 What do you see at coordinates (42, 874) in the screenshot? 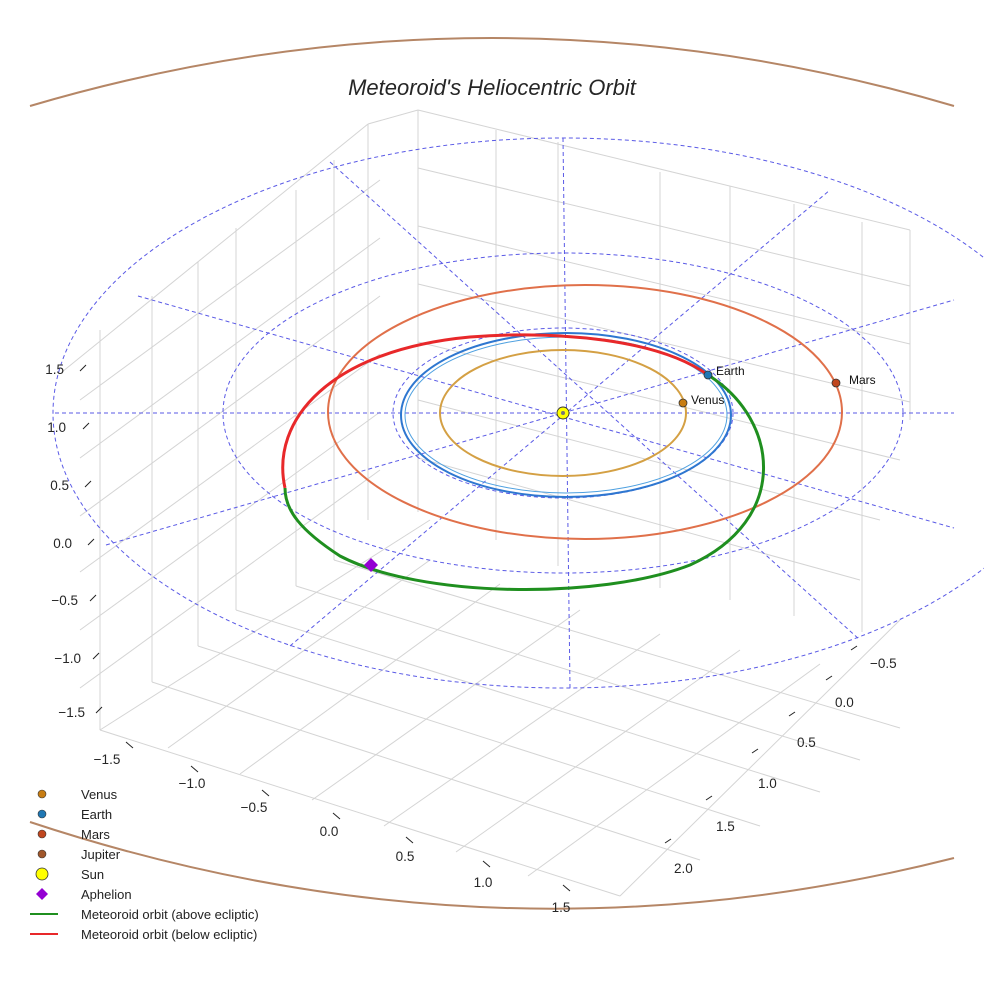
I see `sun-marker-icon` at bounding box center [42, 874].